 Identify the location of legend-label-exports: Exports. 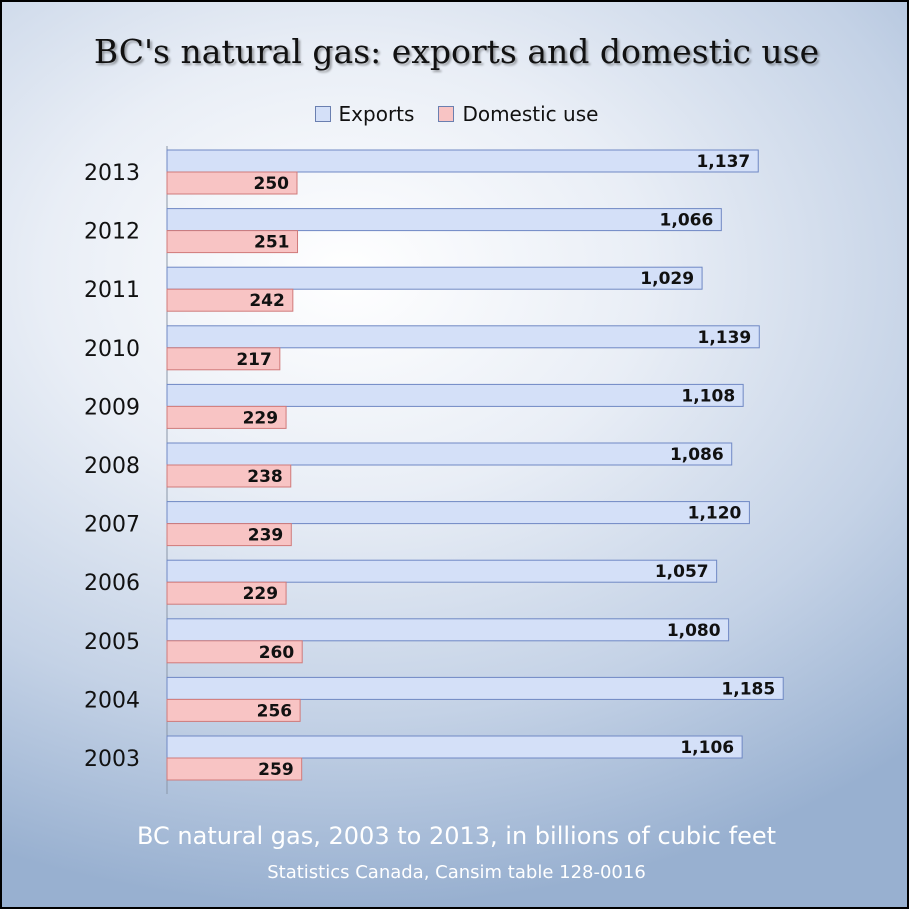
(376, 114).